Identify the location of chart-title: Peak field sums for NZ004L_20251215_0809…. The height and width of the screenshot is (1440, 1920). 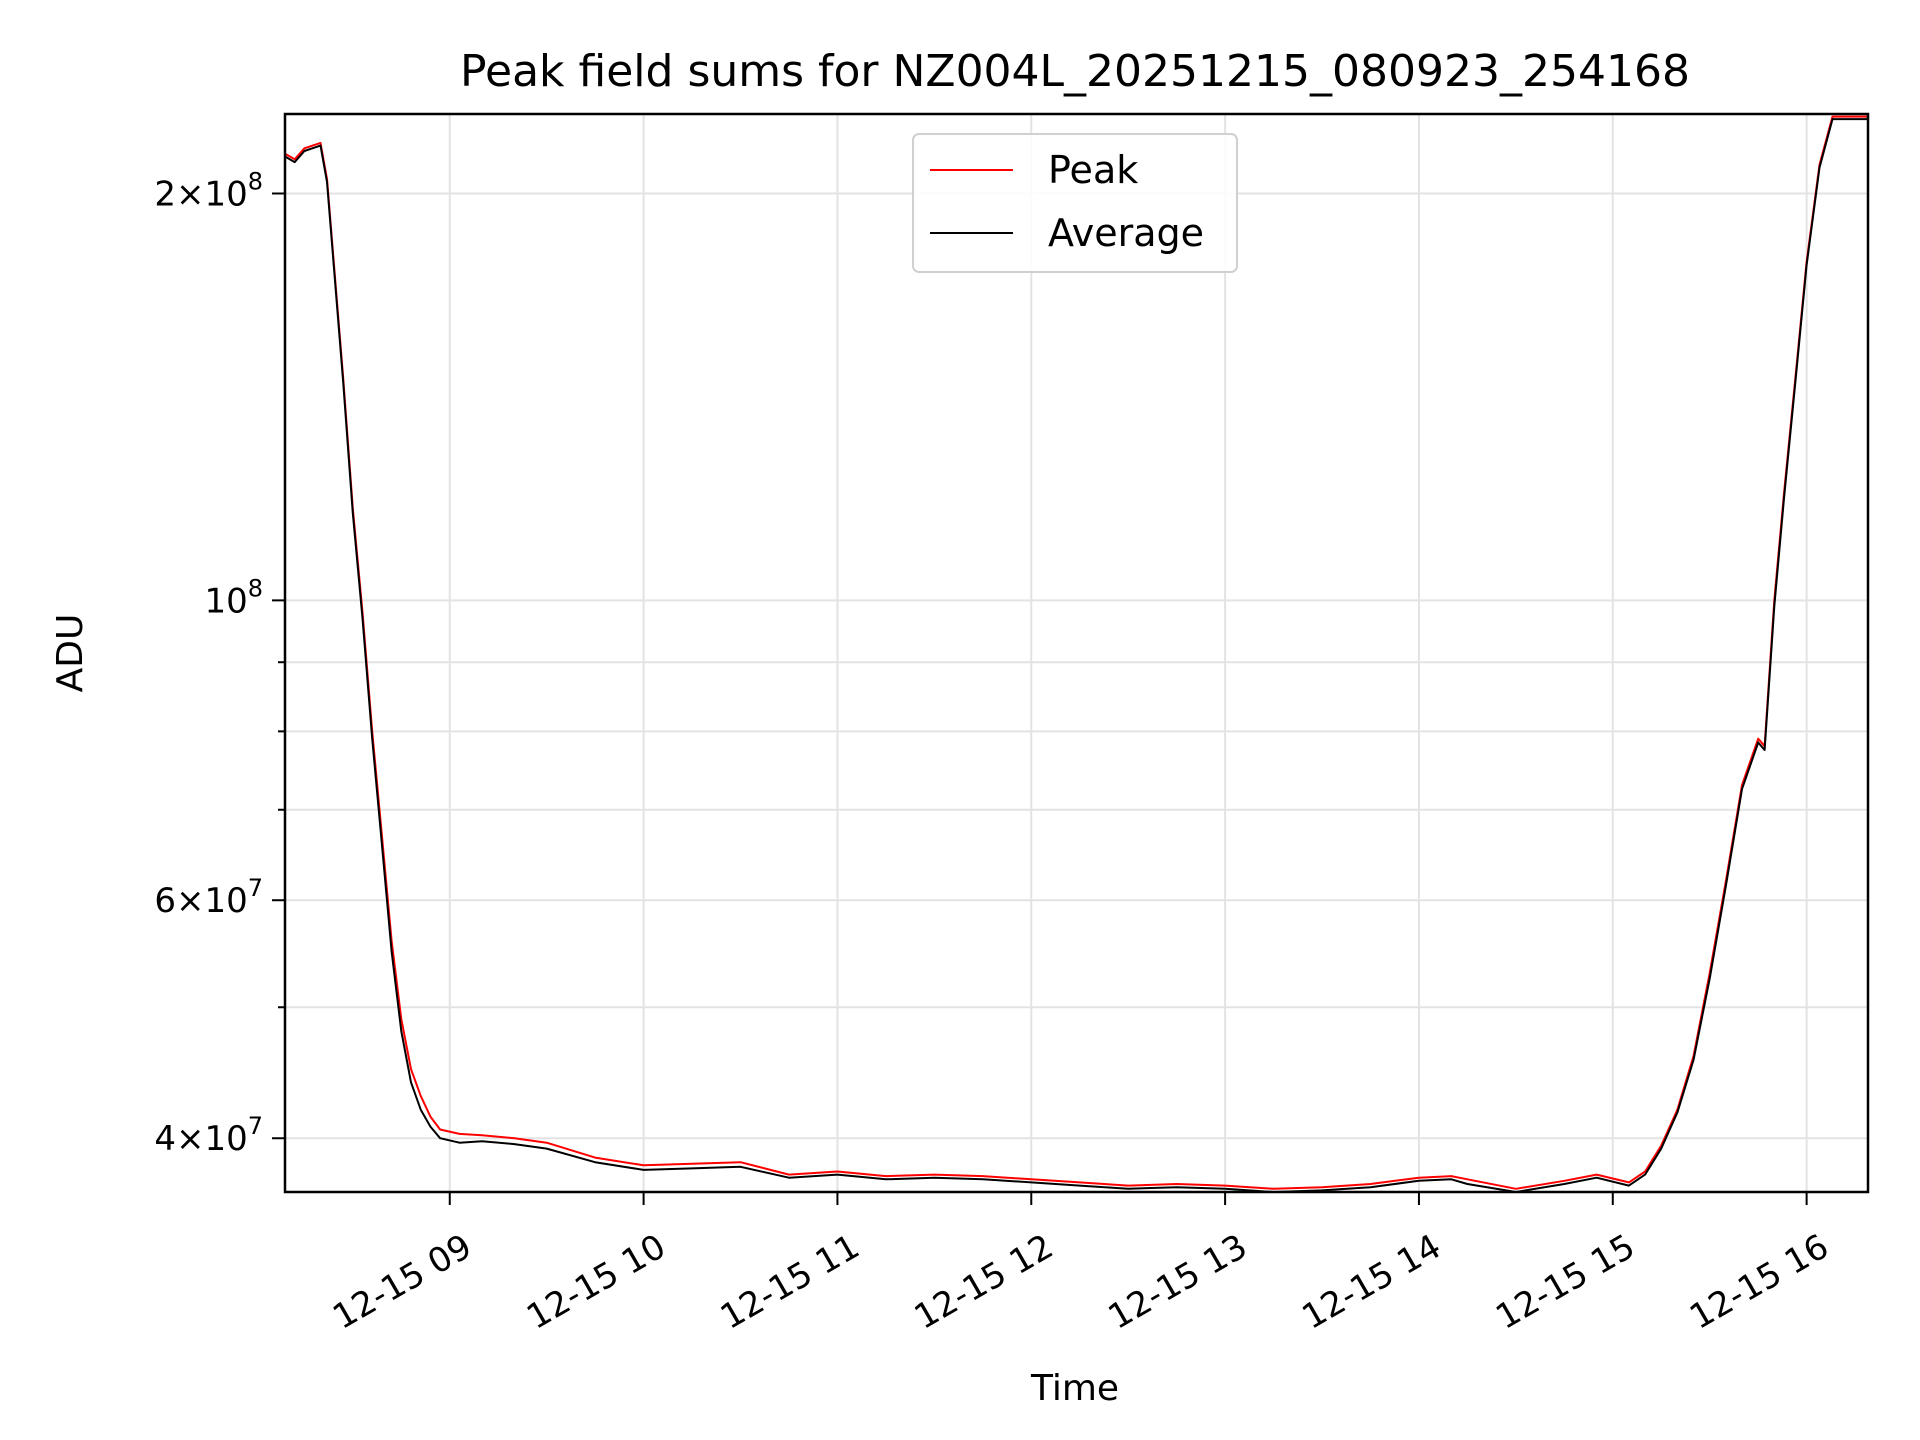
(1075, 71).